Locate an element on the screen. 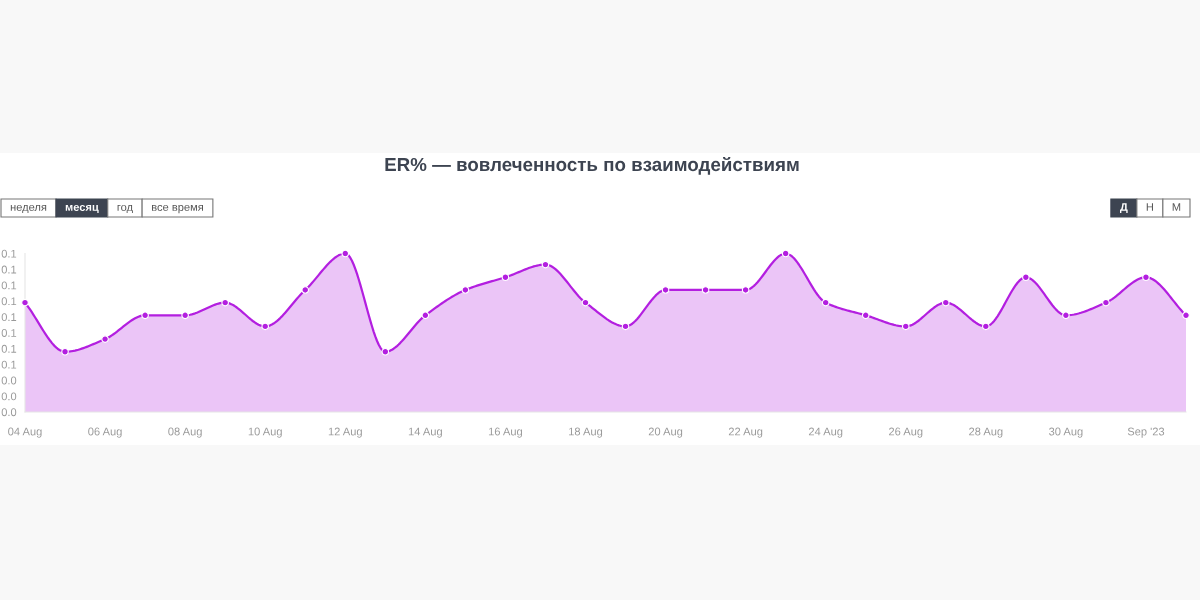 The width and height of the screenshot is (1200, 600). x-tick-label: 06 Aug is located at coordinates (105, 432).